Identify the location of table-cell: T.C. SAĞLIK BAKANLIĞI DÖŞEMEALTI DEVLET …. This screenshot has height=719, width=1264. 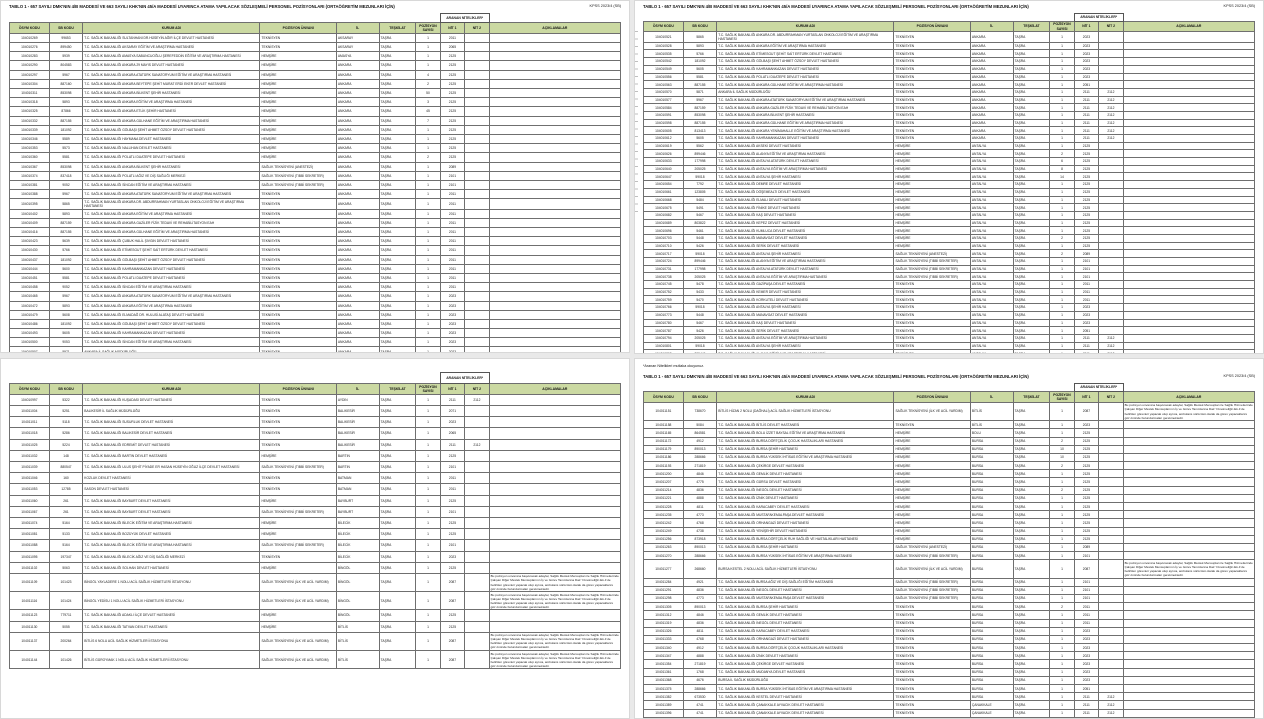
(805, 192).